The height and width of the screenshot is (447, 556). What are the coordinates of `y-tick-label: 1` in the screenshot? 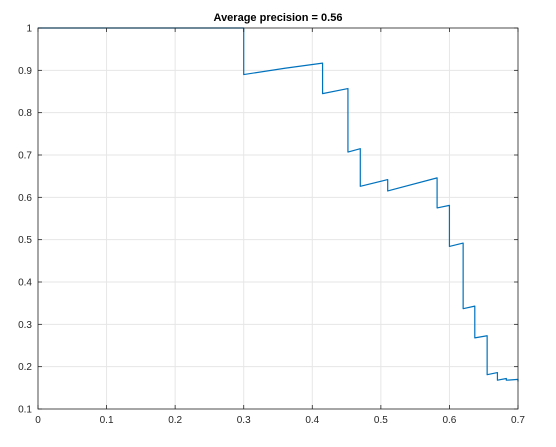 It's located at (29, 29).